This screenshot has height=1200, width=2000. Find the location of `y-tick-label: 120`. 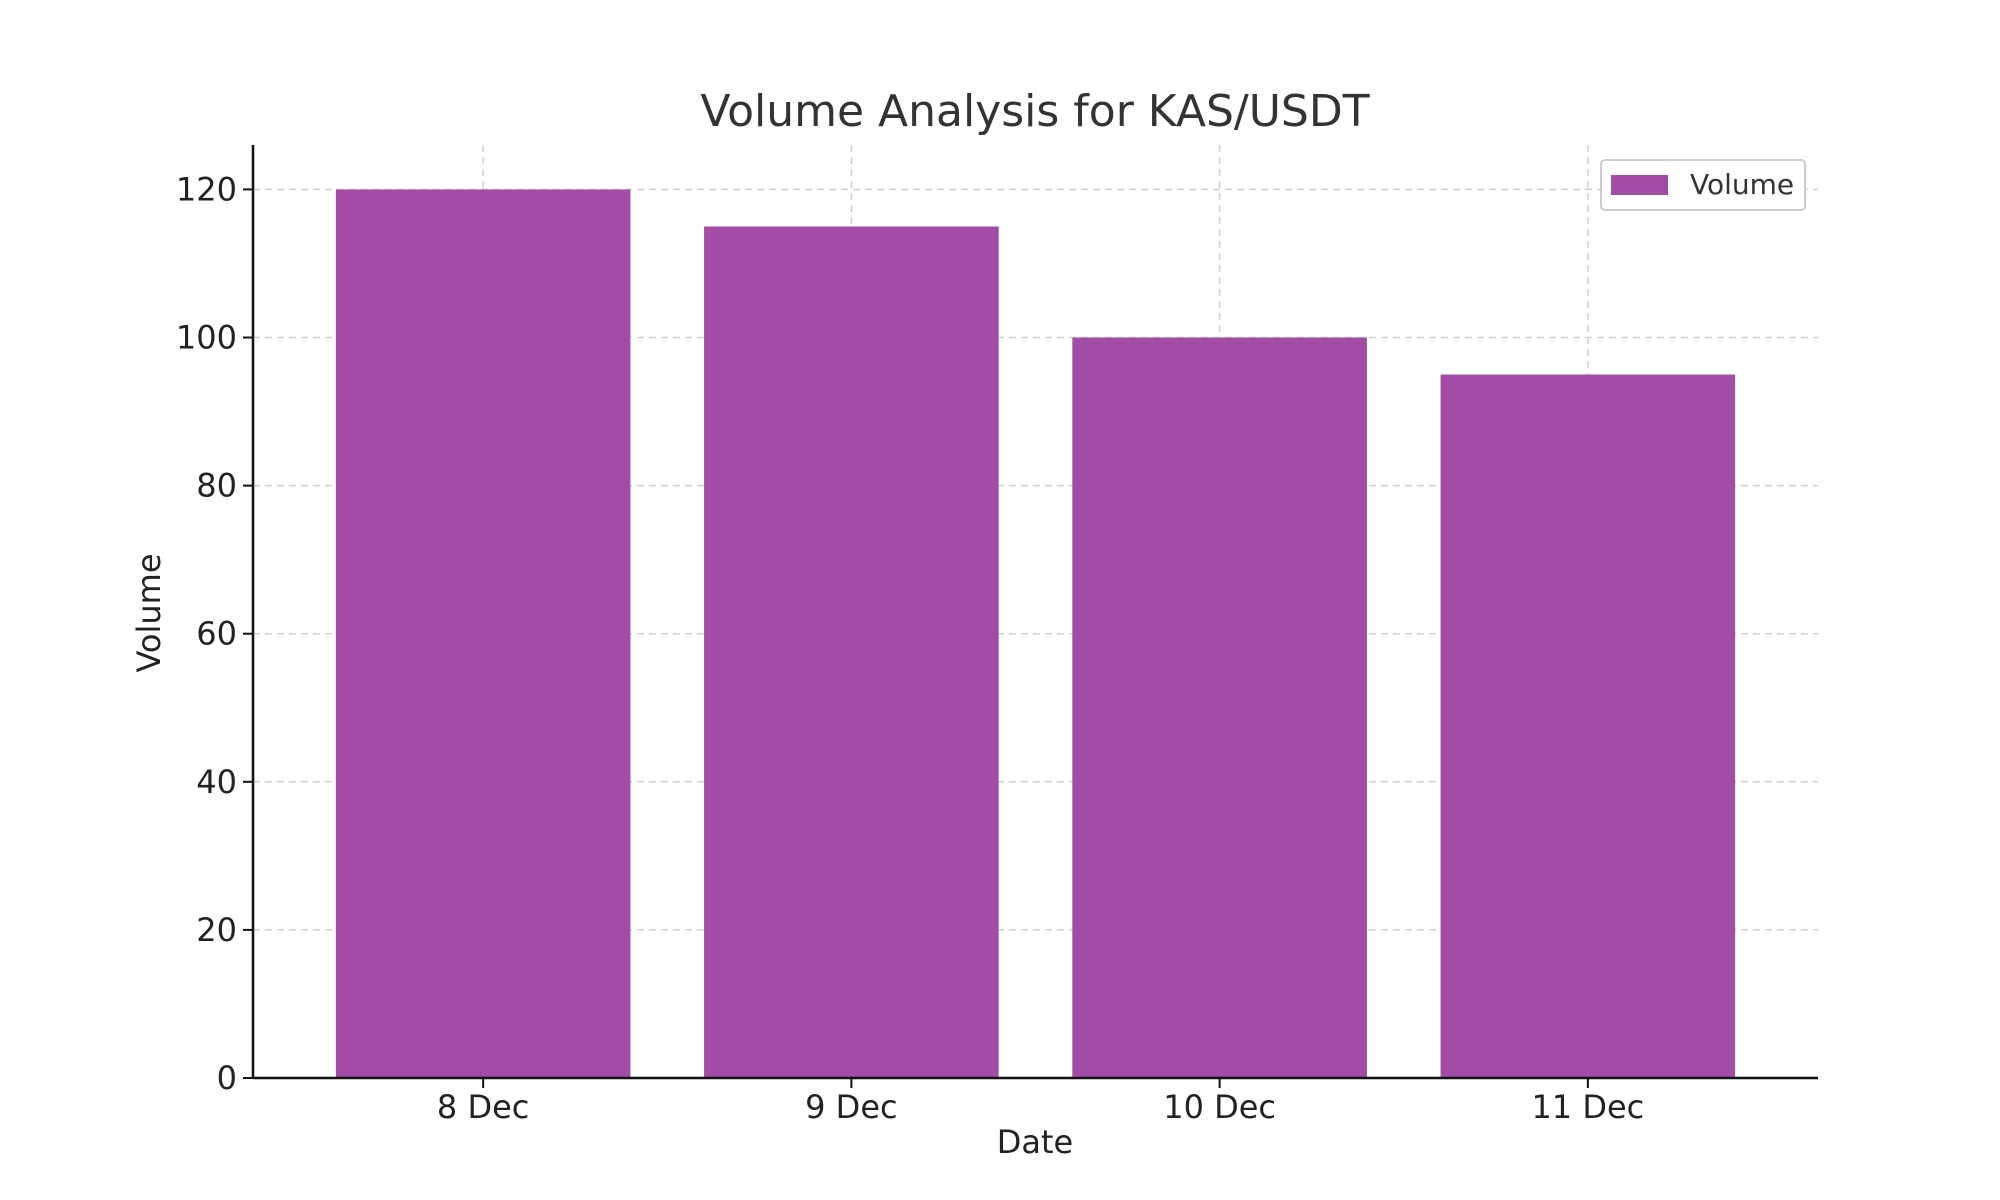

y-tick-label: 120 is located at coordinates (206, 189).